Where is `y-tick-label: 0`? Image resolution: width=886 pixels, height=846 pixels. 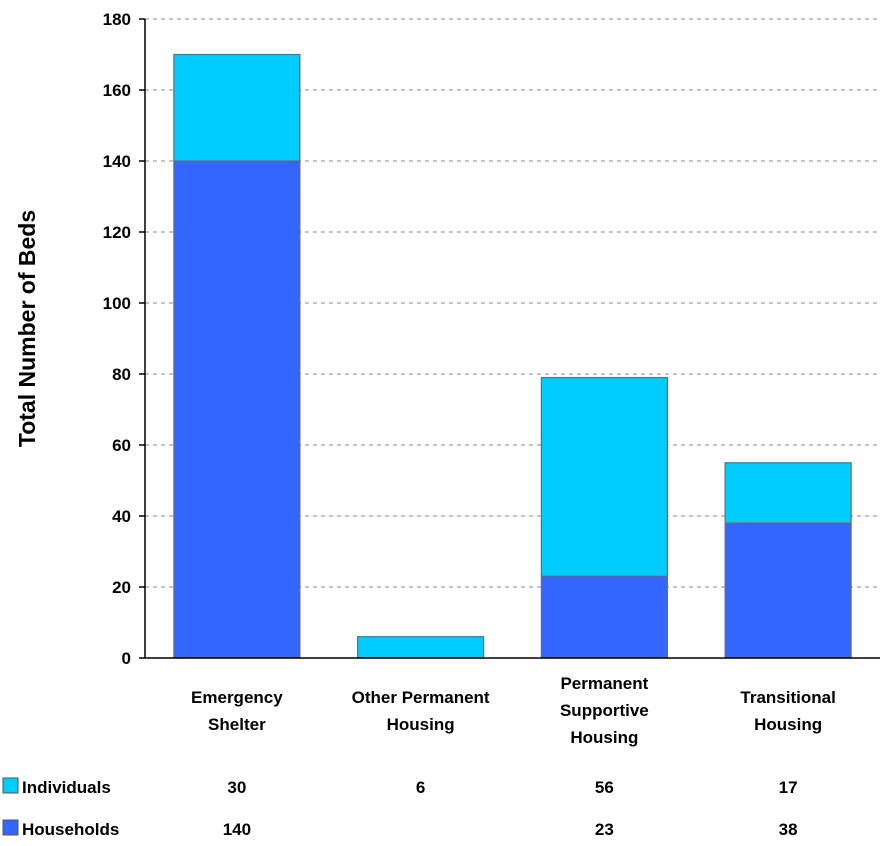
y-tick-label: 0 is located at coordinates (126, 658).